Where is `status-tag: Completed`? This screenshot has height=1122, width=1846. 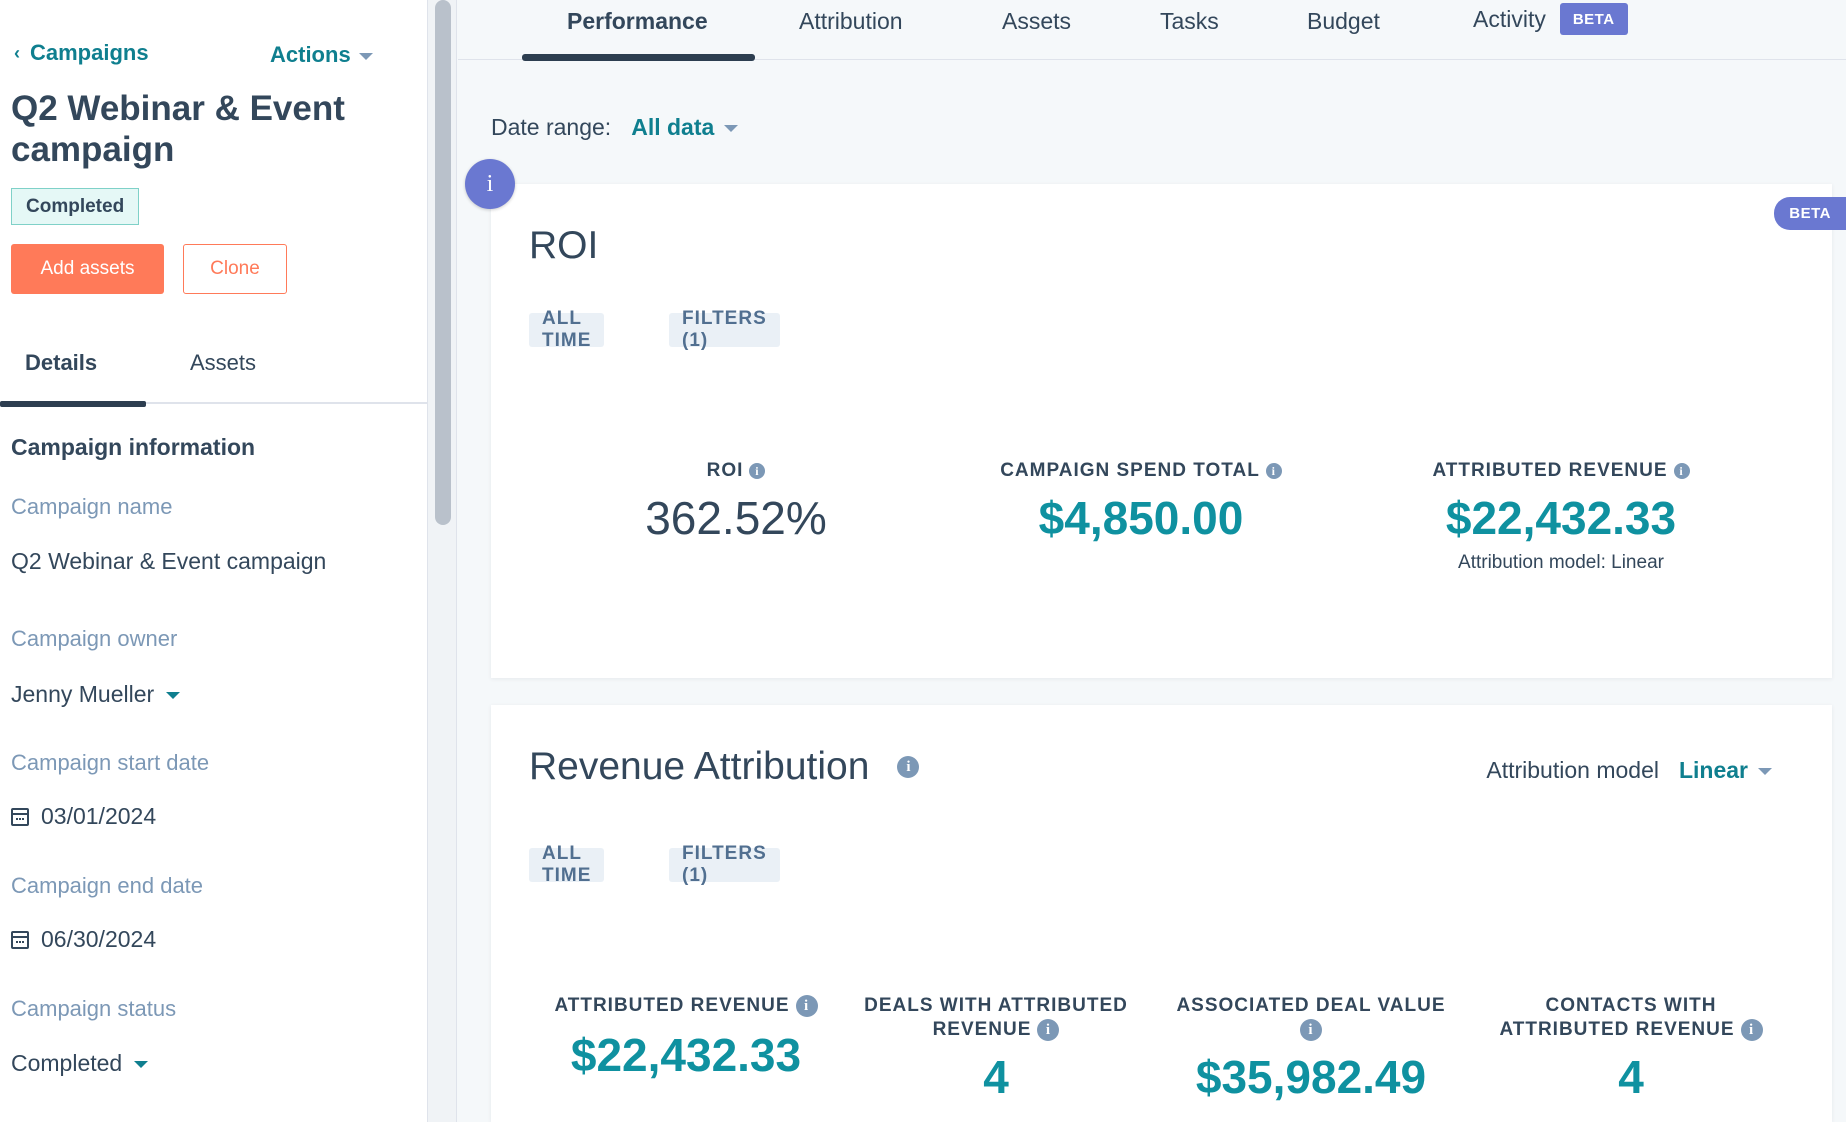
status-tag: Completed is located at coordinates (75, 206).